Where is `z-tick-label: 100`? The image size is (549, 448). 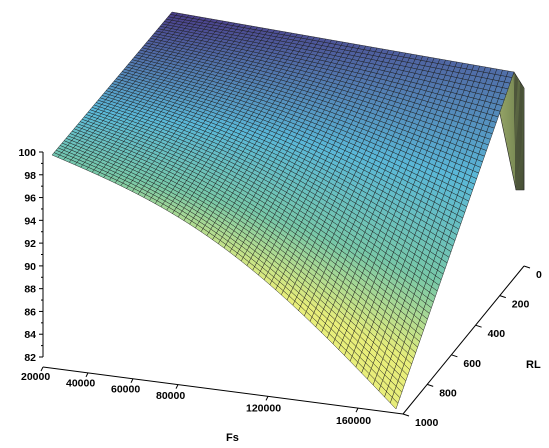 z-tick-label: 100 is located at coordinates (27, 153).